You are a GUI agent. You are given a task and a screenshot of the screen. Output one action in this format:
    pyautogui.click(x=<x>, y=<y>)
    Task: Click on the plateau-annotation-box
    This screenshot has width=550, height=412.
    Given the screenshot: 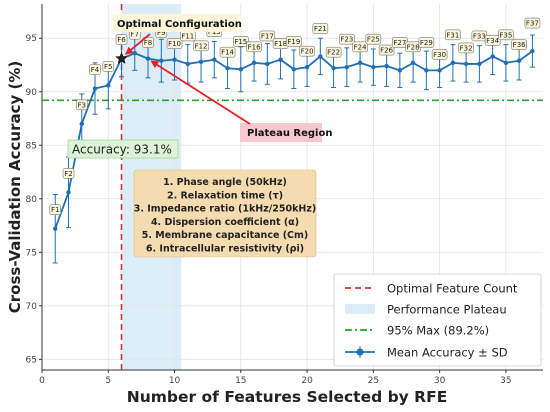 What is the action you would take?
    pyautogui.click(x=281, y=132)
    